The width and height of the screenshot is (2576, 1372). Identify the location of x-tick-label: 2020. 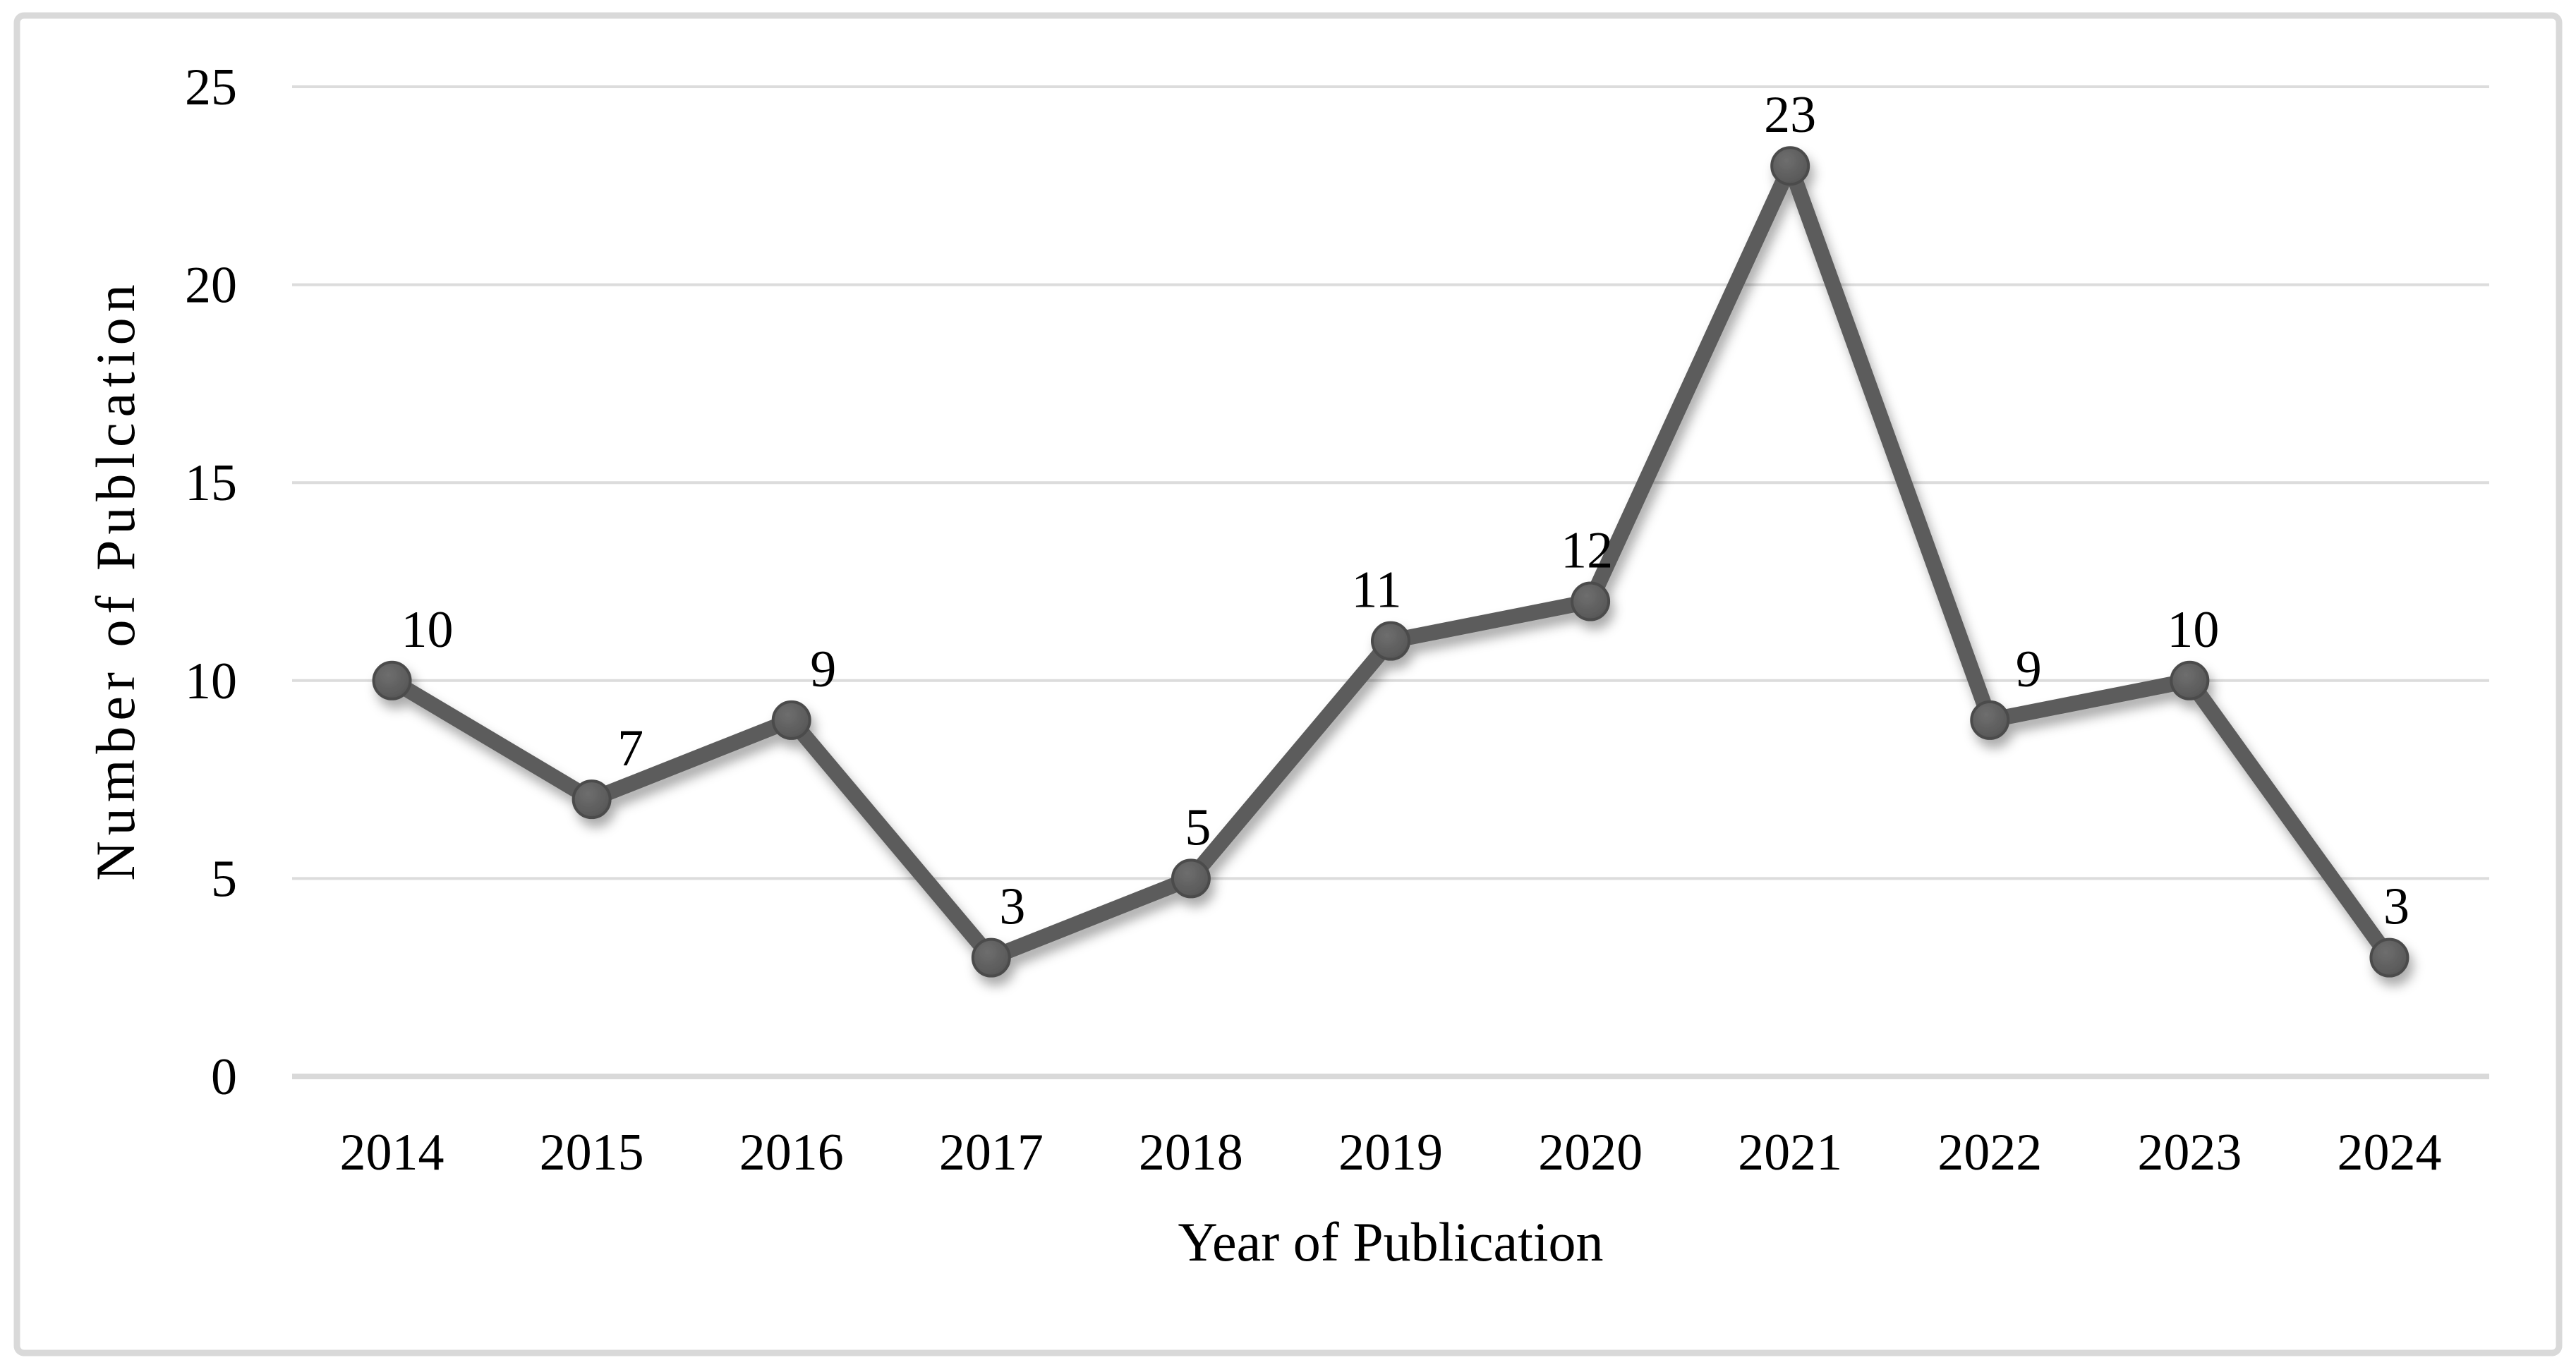
(1591, 1153).